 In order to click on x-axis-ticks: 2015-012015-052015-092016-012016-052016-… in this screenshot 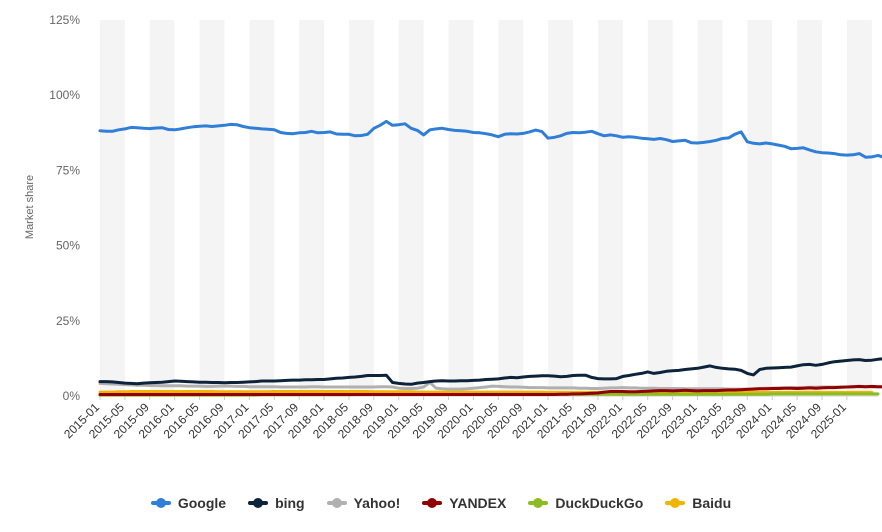, I will do `click(455, 418)`.